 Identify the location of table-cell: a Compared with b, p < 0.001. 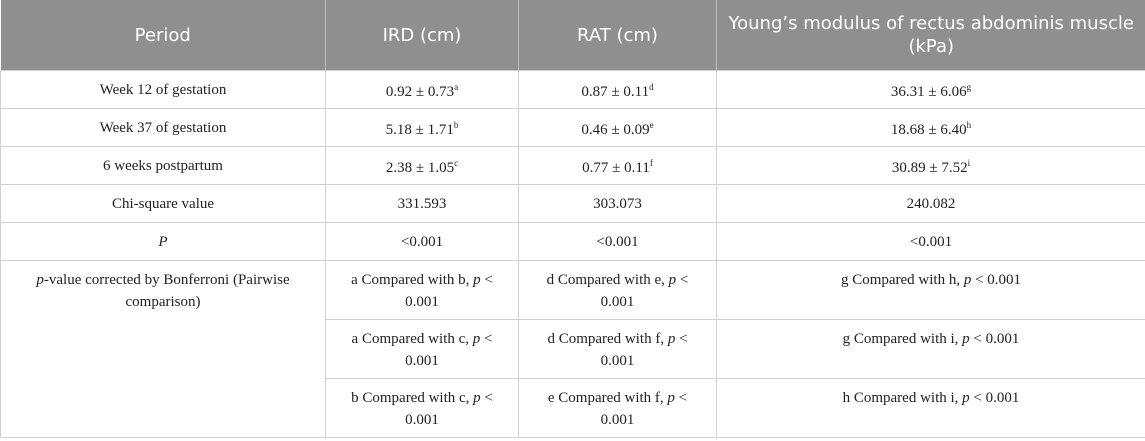
(422, 290).